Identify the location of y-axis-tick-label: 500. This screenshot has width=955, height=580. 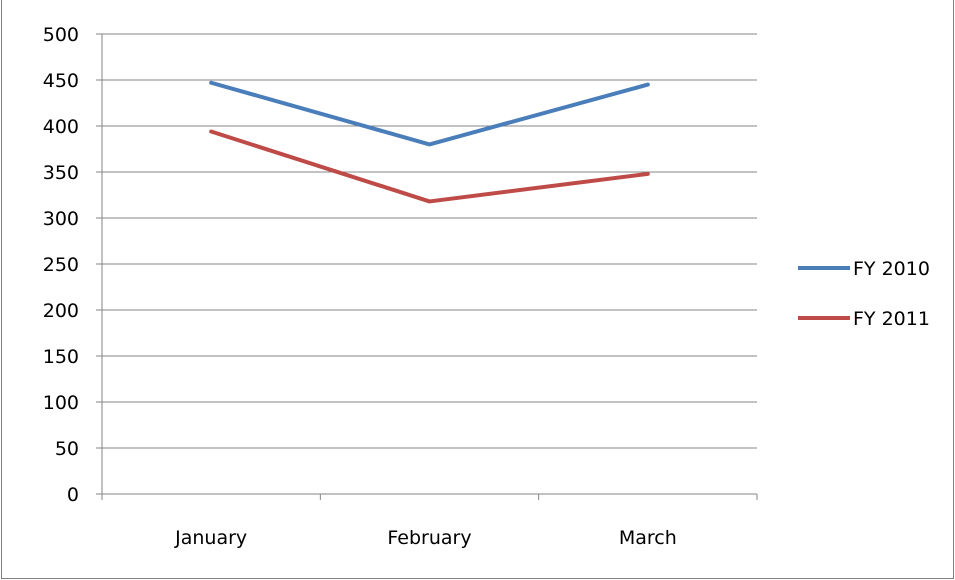
(61, 35).